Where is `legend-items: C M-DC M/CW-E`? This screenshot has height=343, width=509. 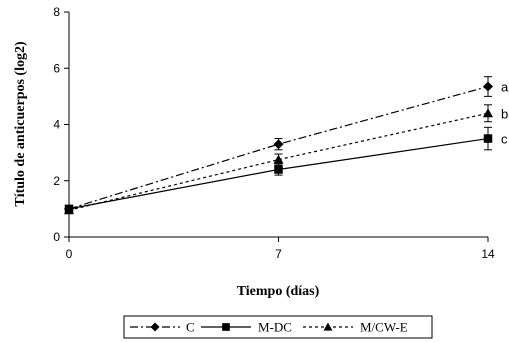 legend-items: C M-DC M/CW-E is located at coordinates (269, 327).